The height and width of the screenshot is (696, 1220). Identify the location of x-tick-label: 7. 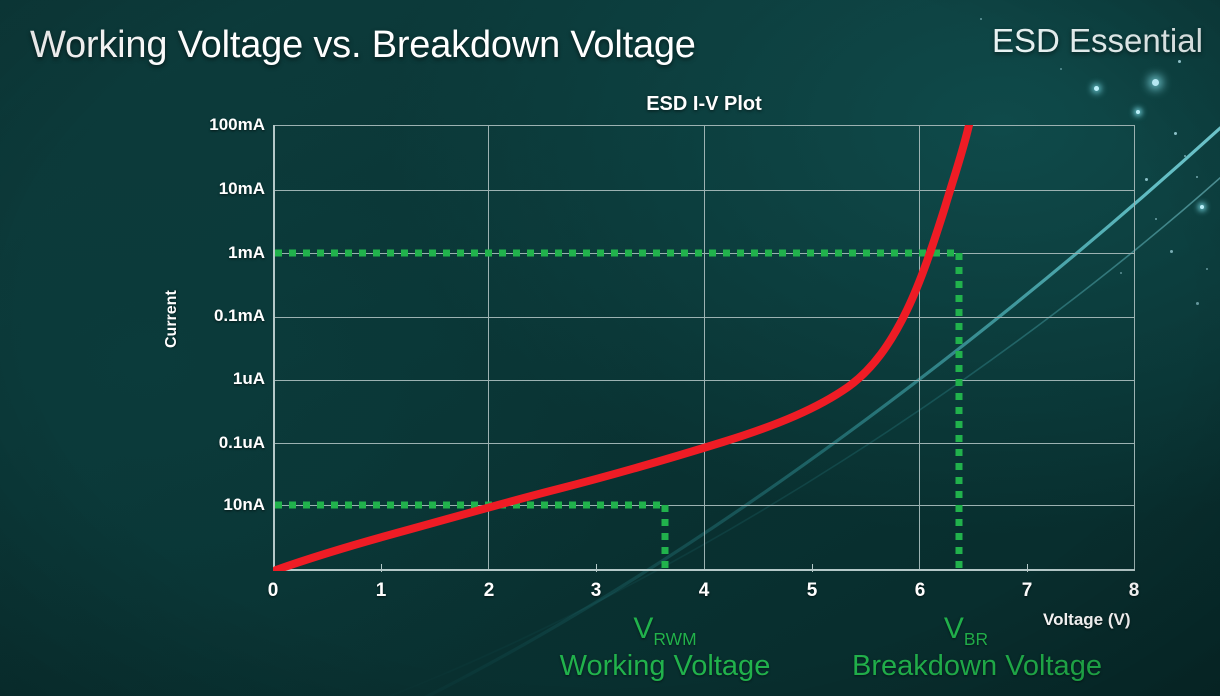
(1027, 590).